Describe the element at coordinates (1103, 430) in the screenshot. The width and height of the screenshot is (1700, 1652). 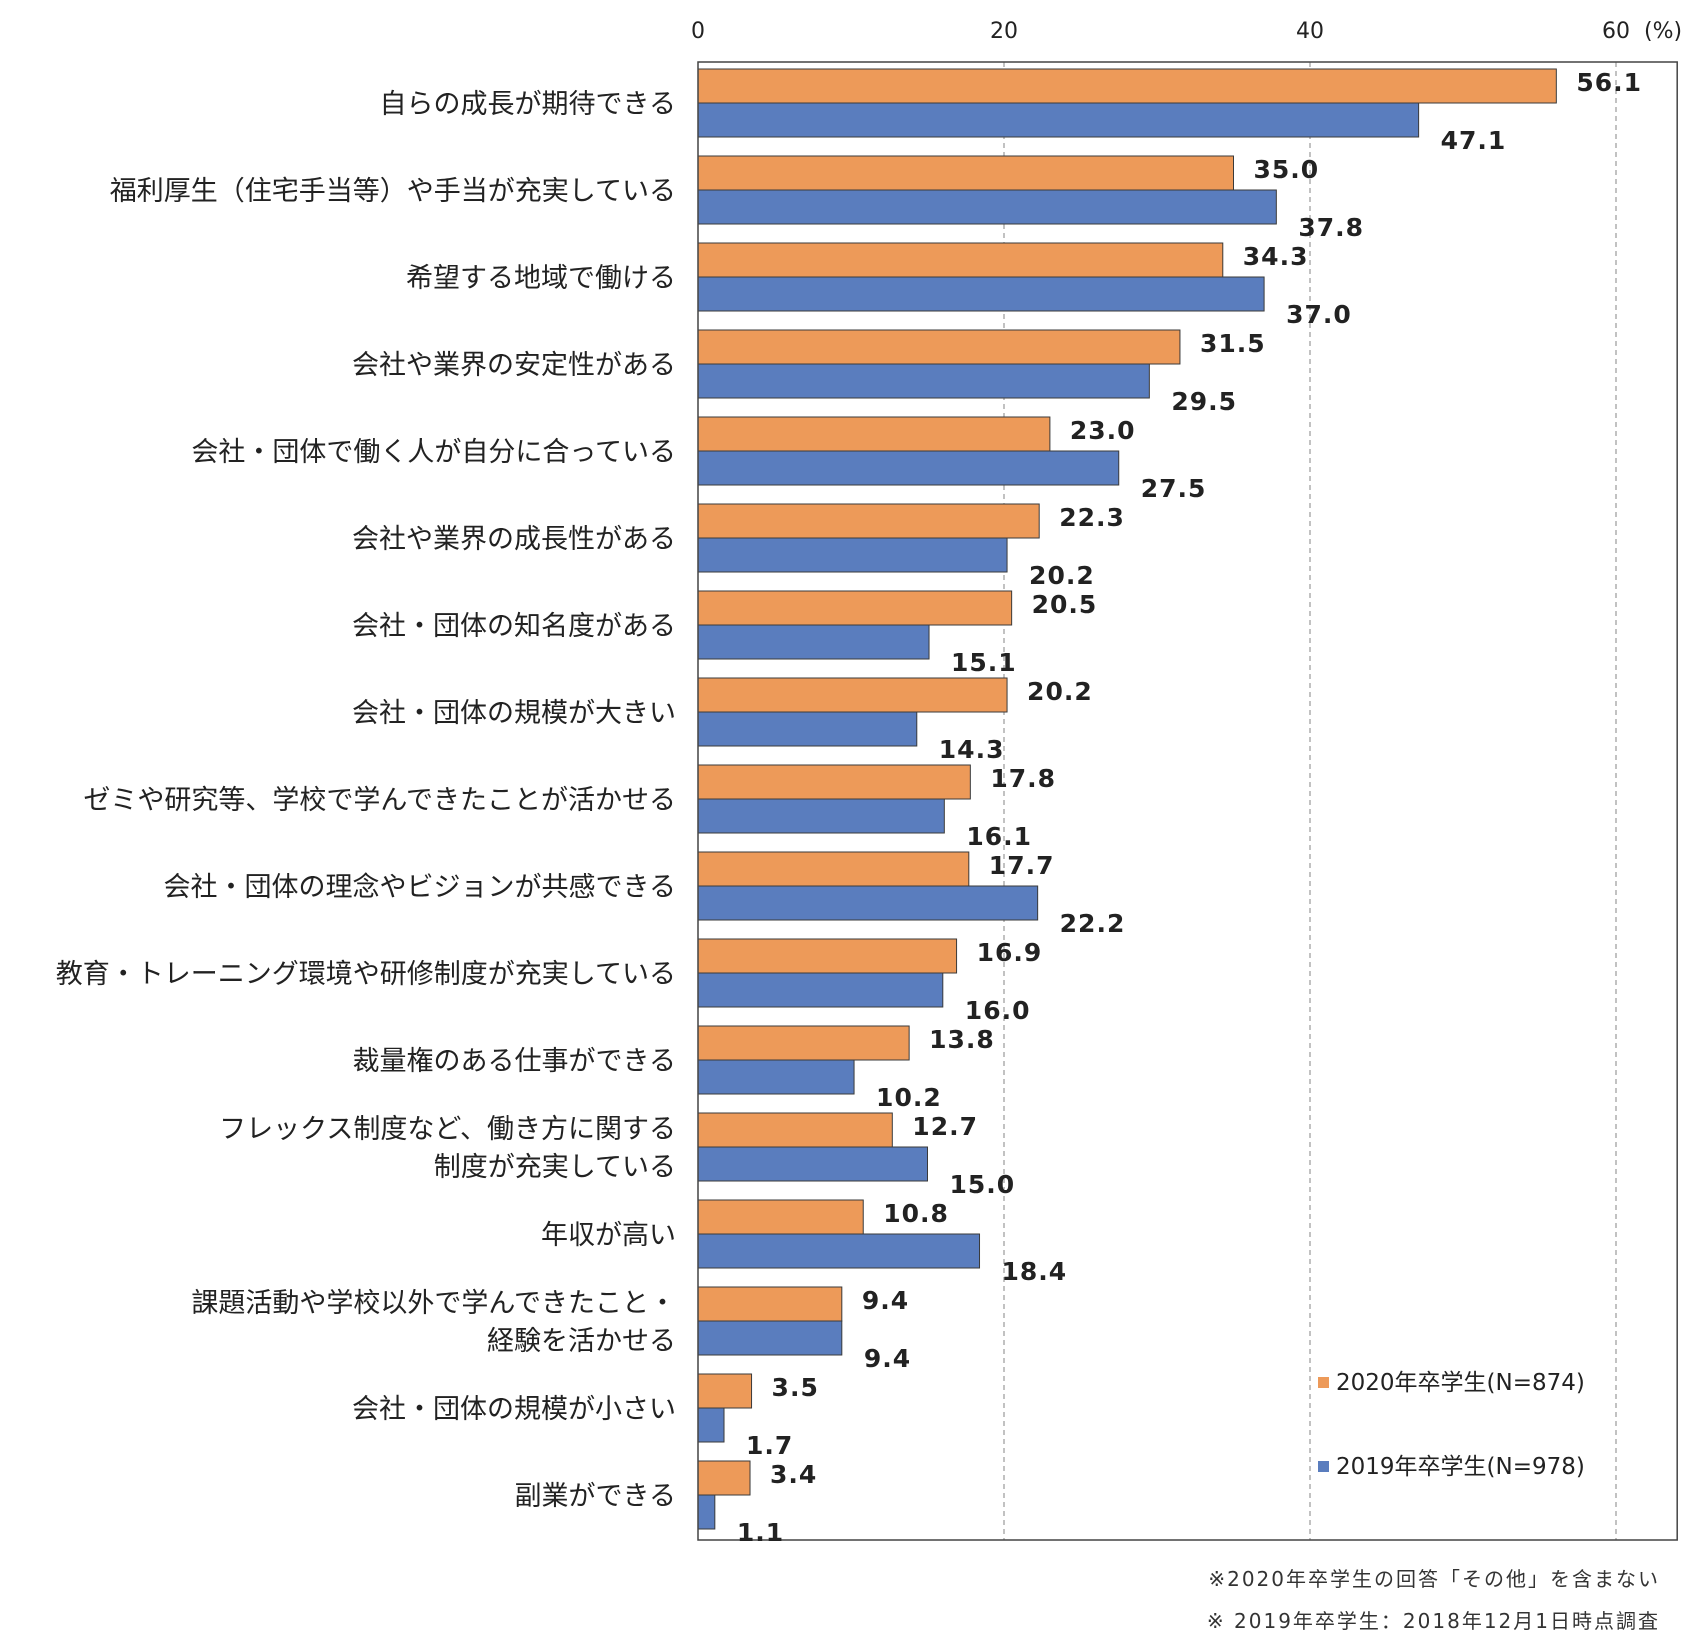
I see `data-label: 23.0` at that location.